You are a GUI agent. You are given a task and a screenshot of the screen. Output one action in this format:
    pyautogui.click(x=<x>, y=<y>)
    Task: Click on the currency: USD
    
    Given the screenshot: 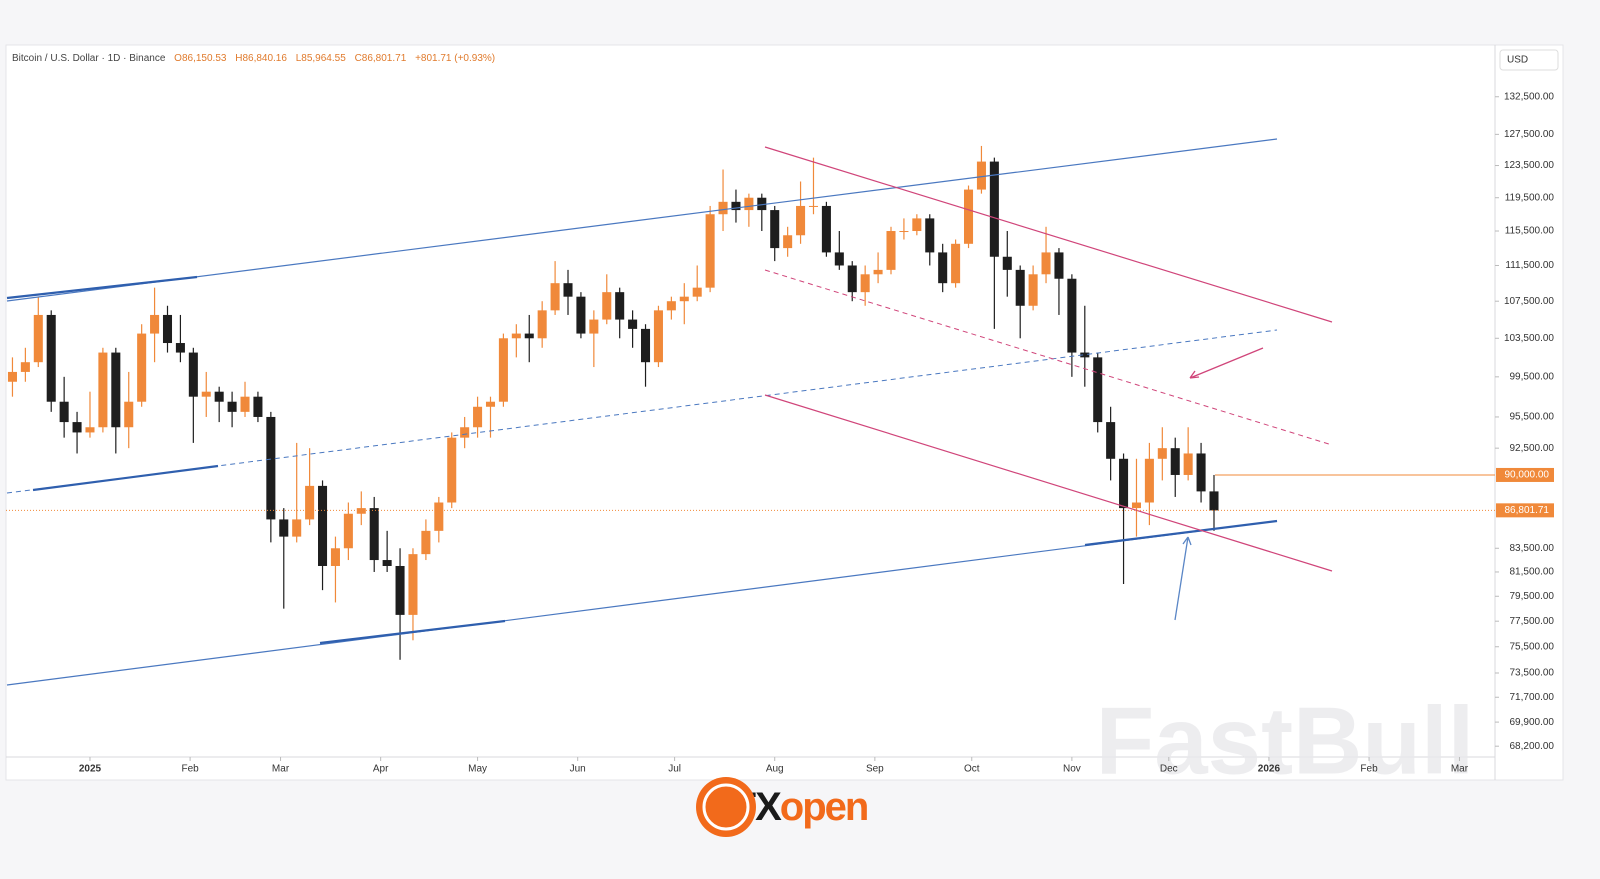 What is the action you would take?
    pyautogui.click(x=1517, y=60)
    